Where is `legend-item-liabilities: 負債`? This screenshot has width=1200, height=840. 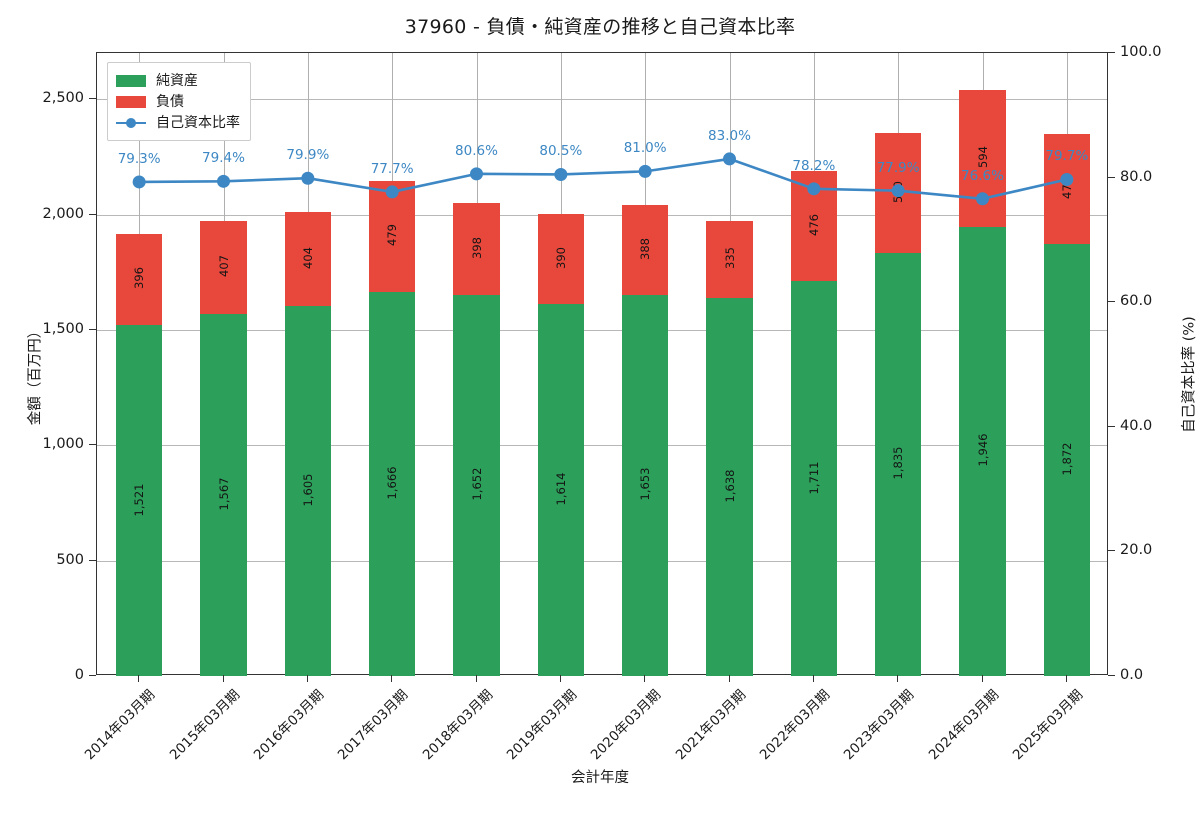
legend-item-liabilities: 負債 is located at coordinates (178, 101).